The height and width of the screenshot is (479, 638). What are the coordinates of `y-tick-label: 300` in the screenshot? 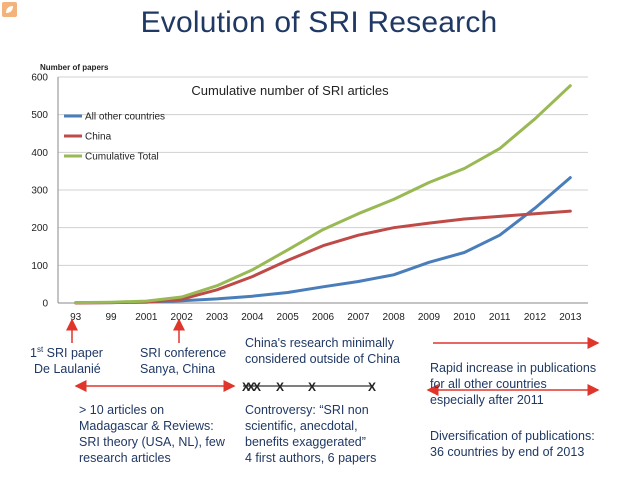 It's located at (39, 191).